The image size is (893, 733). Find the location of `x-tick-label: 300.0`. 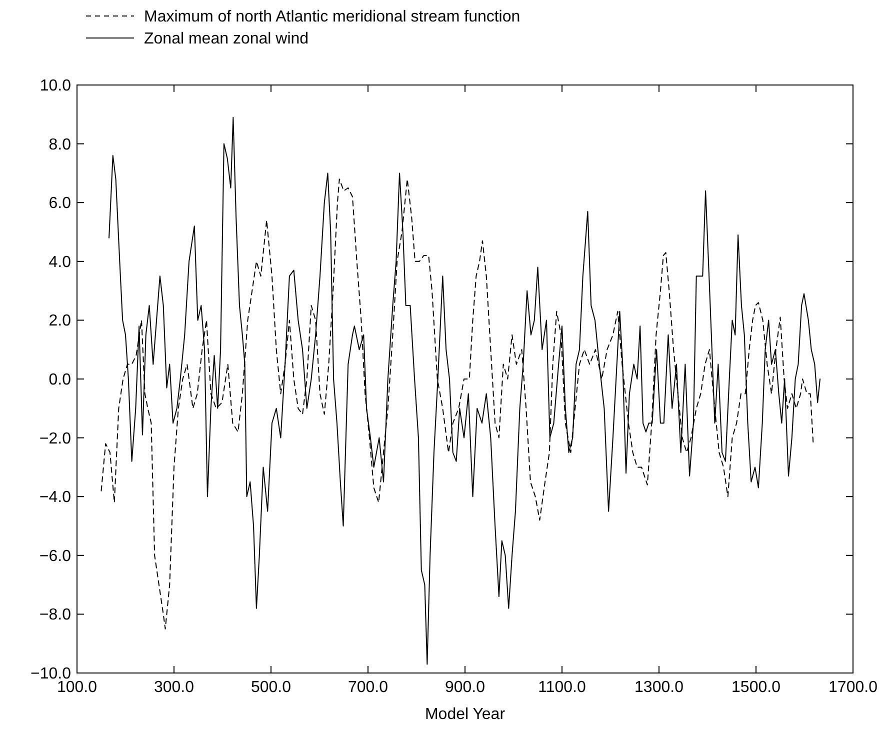

x-tick-label: 300.0 is located at coordinates (174, 687).